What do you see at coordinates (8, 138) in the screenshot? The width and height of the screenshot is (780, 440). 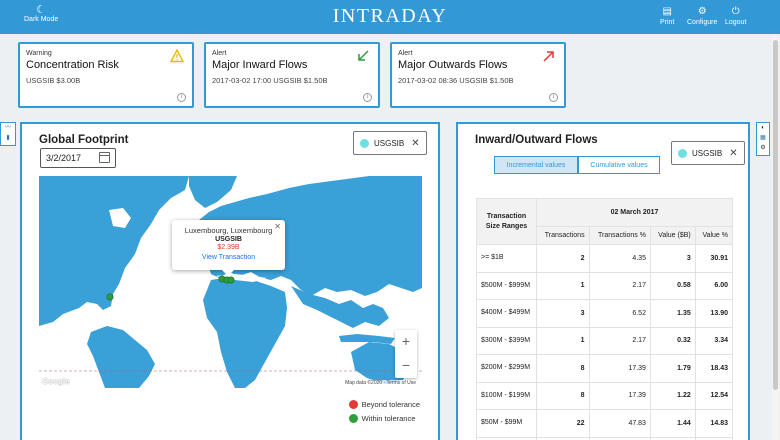 I see `panel-icon: ▮` at bounding box center [8, 138].